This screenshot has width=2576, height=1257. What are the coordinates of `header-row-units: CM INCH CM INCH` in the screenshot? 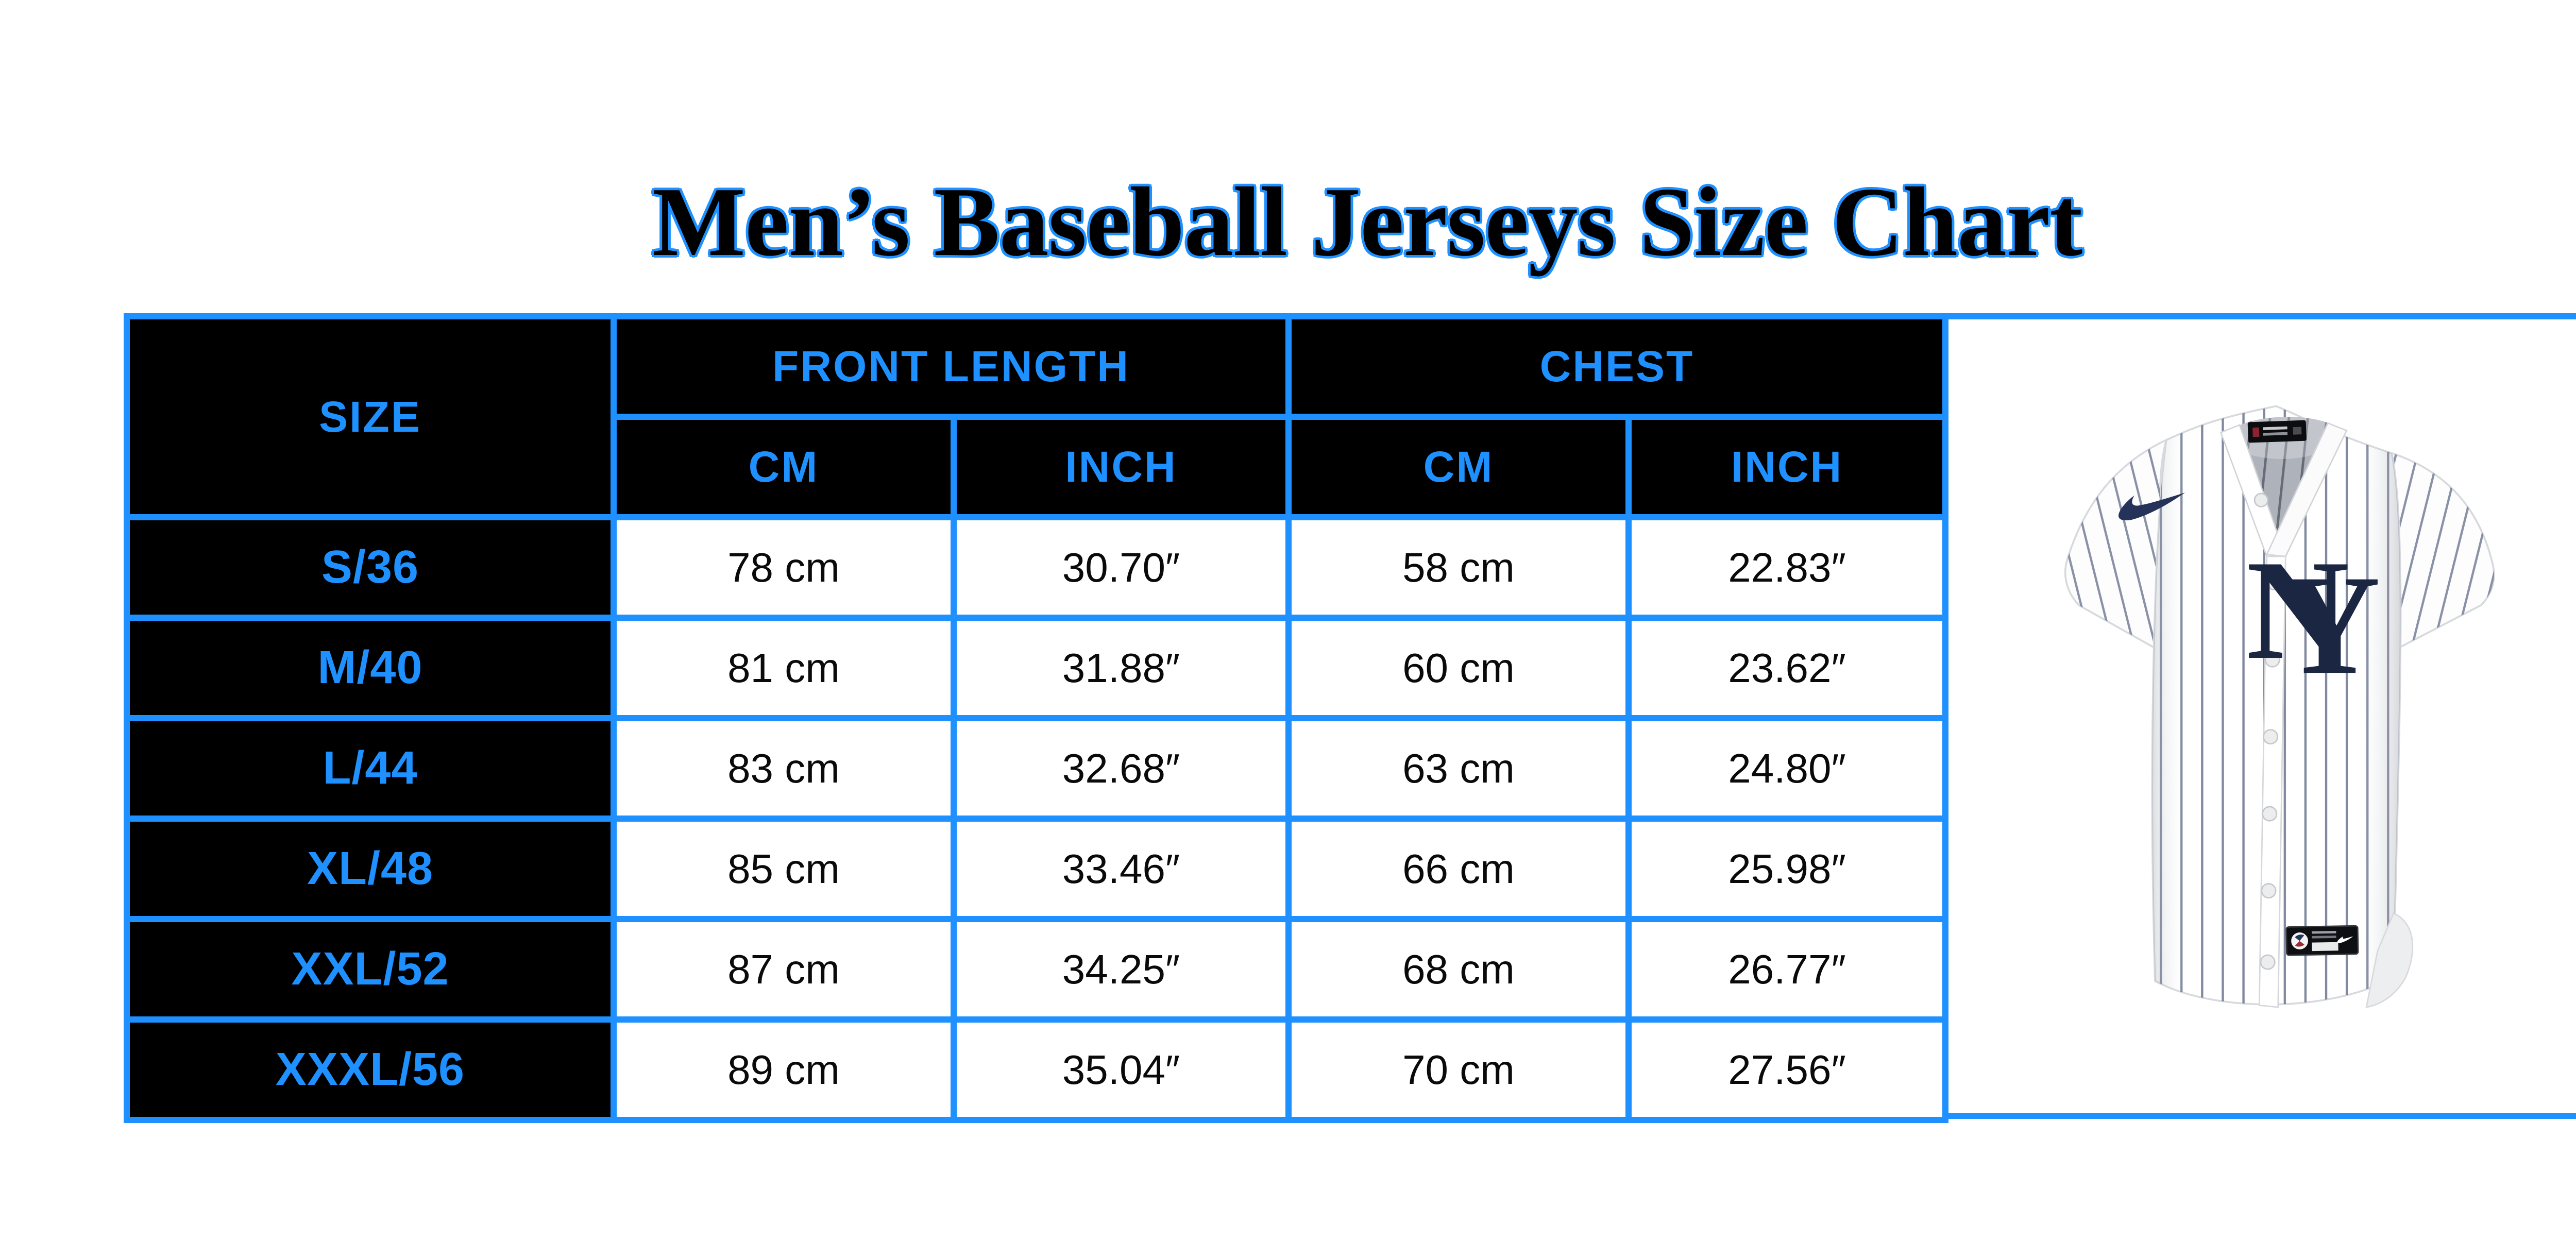 It's located at (1038, 467).